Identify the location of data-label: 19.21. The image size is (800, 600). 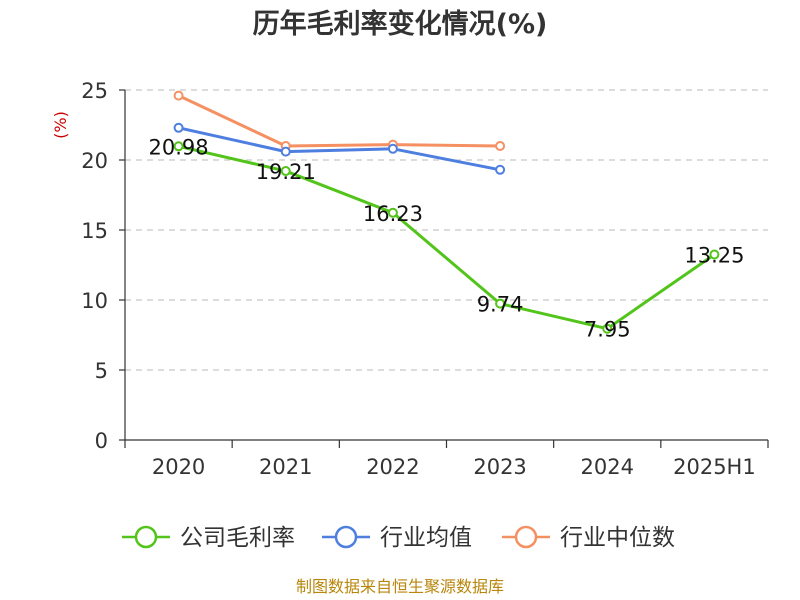
(286, 172).